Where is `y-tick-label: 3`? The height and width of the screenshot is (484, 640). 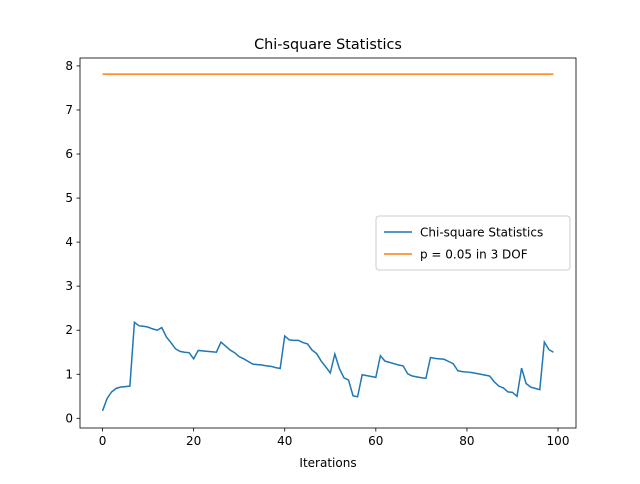
y-tick-label: 3 is located at coordinates (69, 286).